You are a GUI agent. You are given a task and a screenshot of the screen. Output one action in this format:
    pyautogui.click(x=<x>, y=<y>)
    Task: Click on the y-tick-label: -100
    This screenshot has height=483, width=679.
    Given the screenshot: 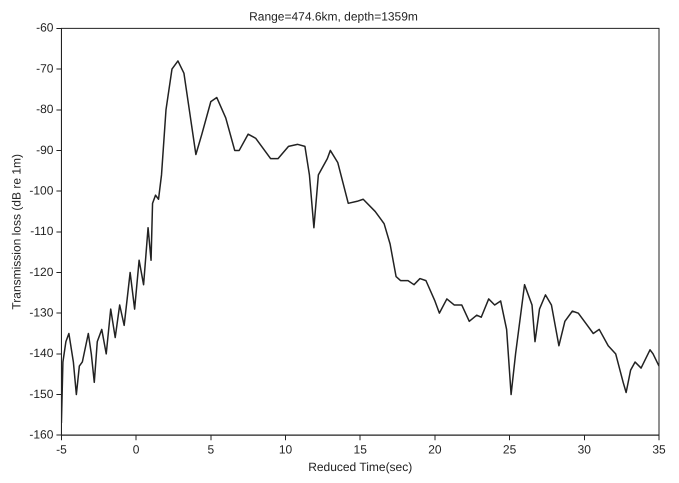 What is the action you would take?
    pyautogui.click(x=41, y=190)
    